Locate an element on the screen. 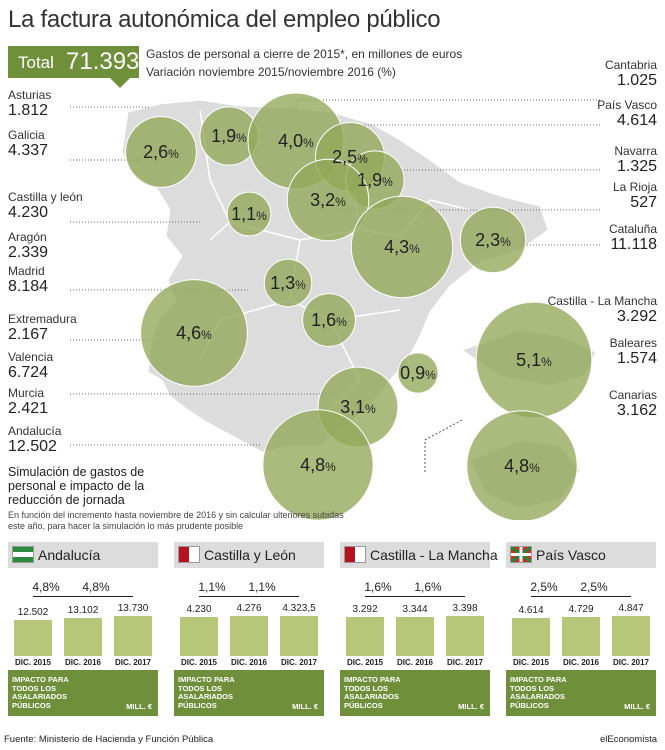 The height and width of the screenshot is (750, 665). region-label: Murcia 2.421 is located at coordinates (28, 402).